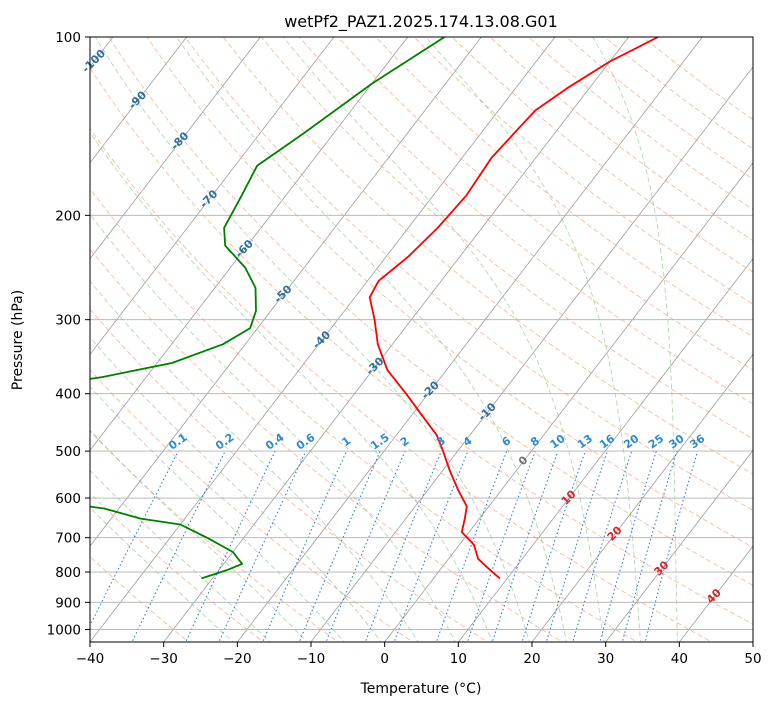 This screenshot has width=775, height=708. What do you see at coordinates (68, 395) in the screenshot?
I see `y-tick-label: 400` at bounding box center [68, 395].